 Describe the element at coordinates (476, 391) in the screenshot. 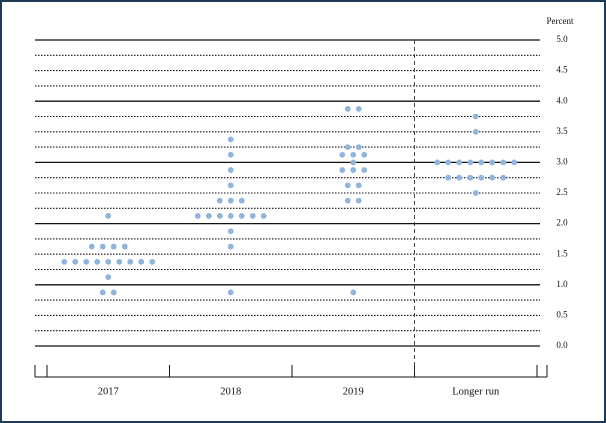

I see `x-tick-label: Longer run` at that location.